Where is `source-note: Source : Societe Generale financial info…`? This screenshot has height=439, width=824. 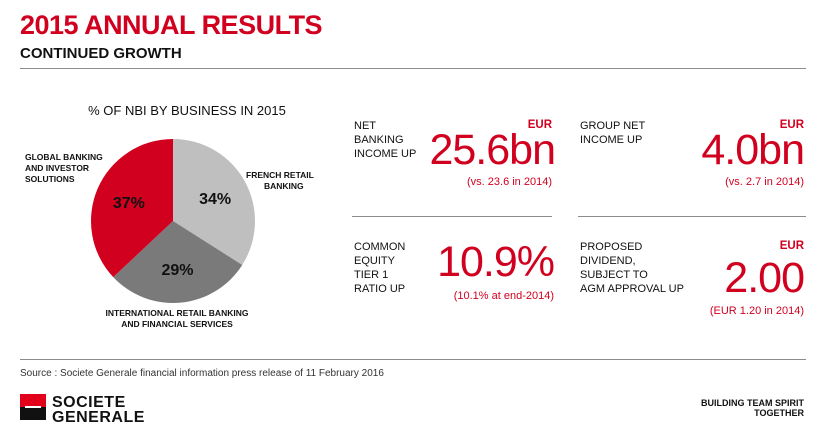
source-note: Source : Societe Generale financial info… is located at coordinates (202, 373).